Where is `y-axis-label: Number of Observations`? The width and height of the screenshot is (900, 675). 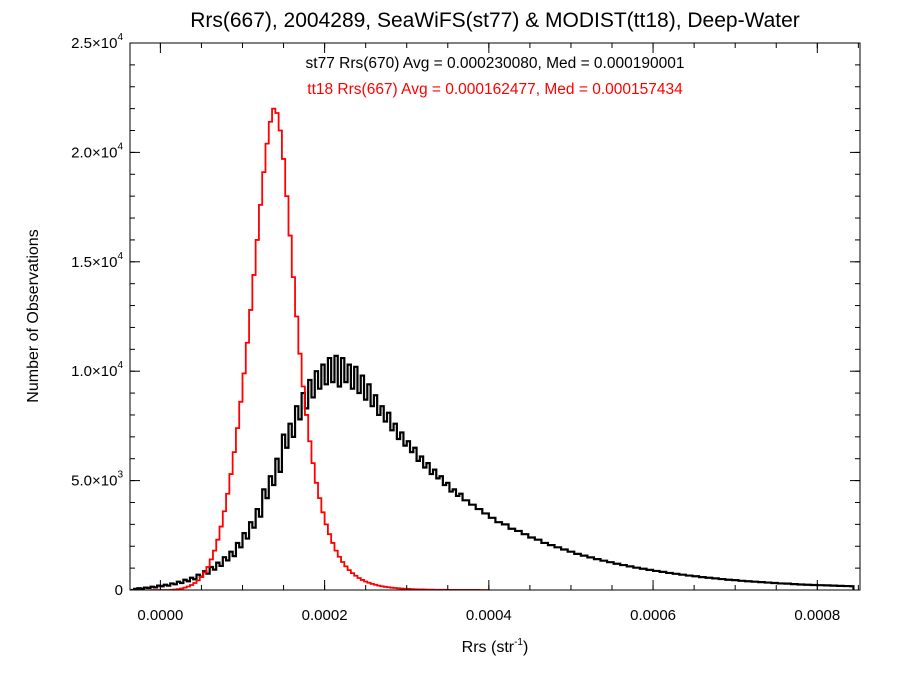
y-axis-label: Number of Observations is located at coordinates (33, 315).